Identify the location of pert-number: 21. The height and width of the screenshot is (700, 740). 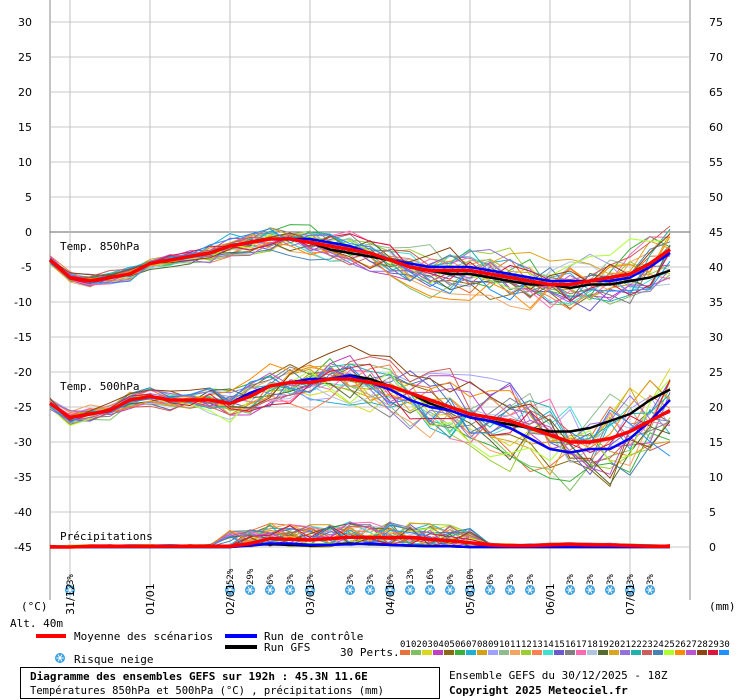
(625, 645).